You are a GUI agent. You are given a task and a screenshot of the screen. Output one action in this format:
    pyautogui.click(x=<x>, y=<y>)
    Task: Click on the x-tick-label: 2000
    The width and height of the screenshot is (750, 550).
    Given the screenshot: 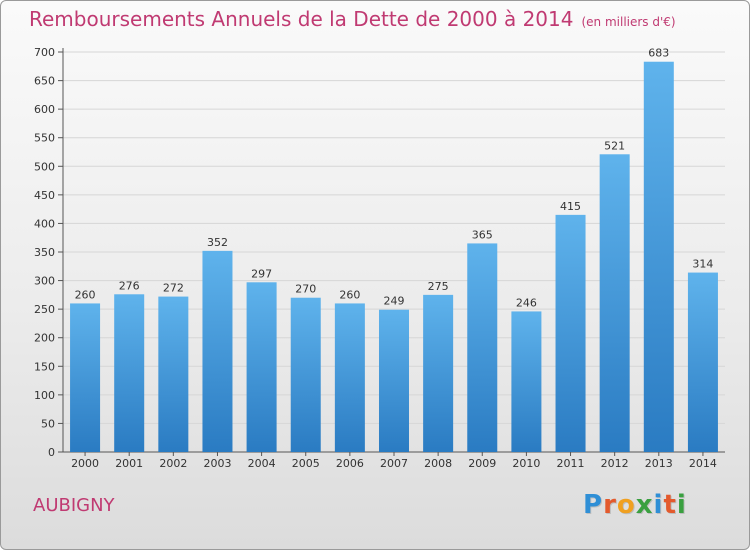 What is the action you would take?
    pyautogui.click(x=85, y=463)
    